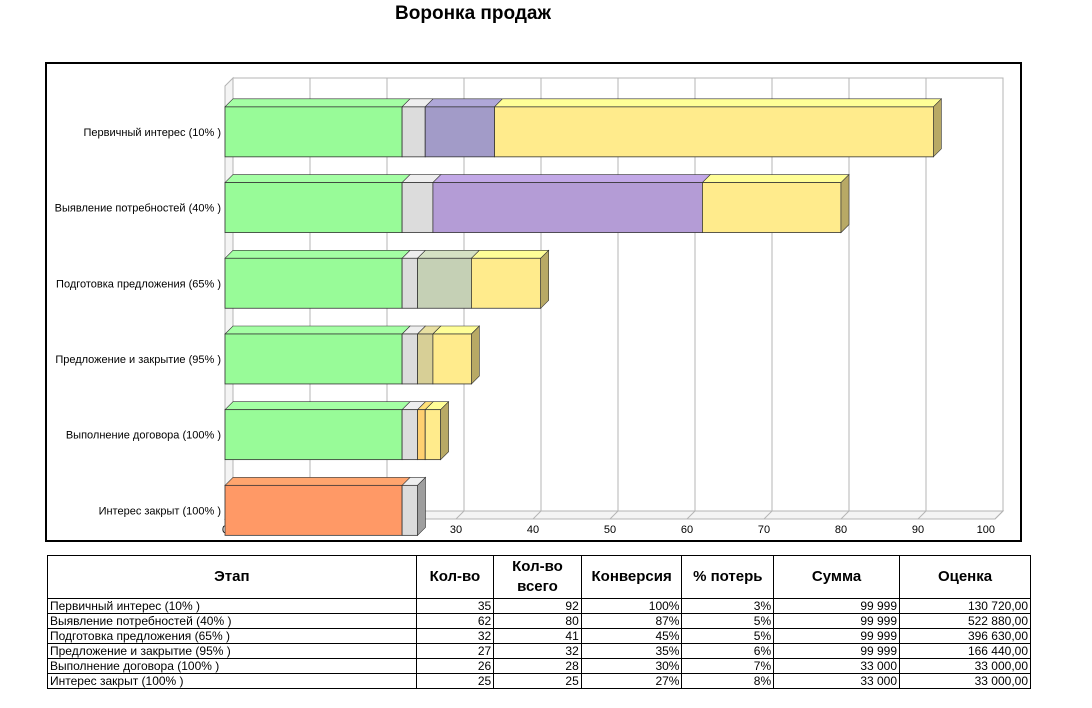 The width and height of the screenshot is (1092, 708). Describe the element at coordinates (473, 13) in the screenshot. I see `chart-title: Воронка продаж` at that location.